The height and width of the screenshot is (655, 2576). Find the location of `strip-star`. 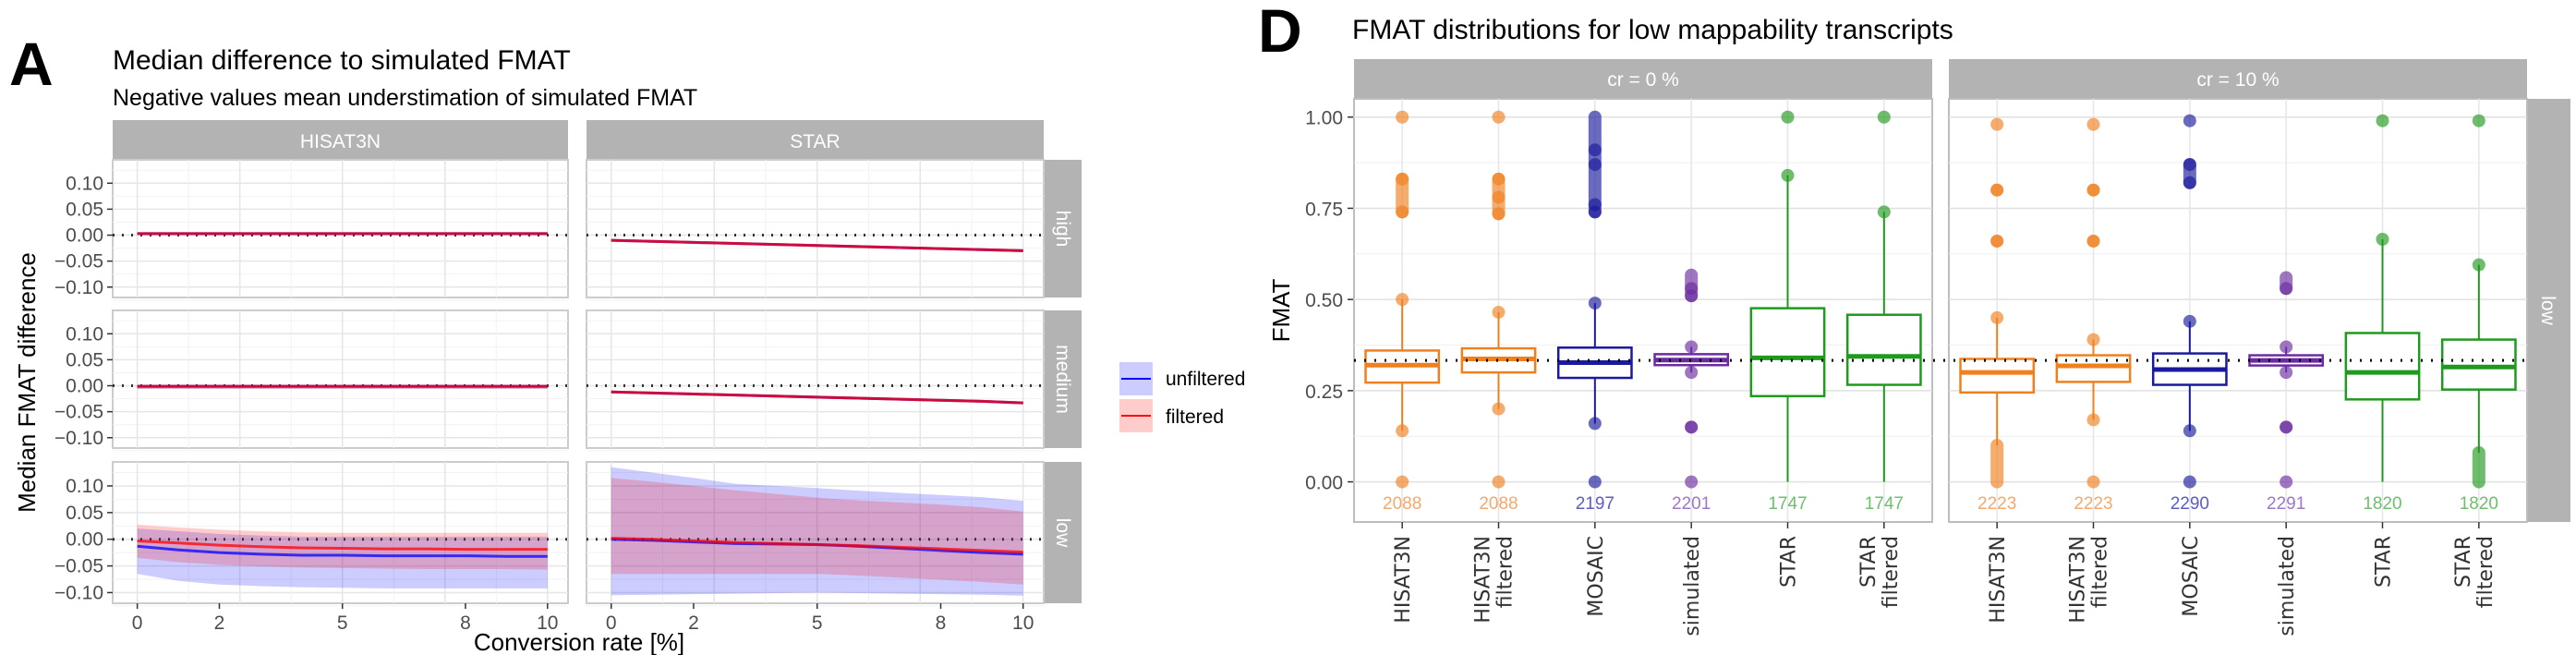

strip-star is located at coordinates (815, 140).